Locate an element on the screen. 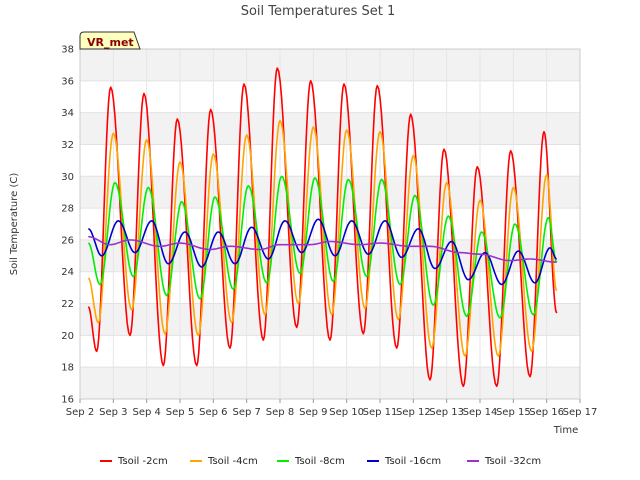 Image resolution: width=640 pixels, height=480 pixels. legend-label: Tsoil -8cm is located at coordinates (319, 461).